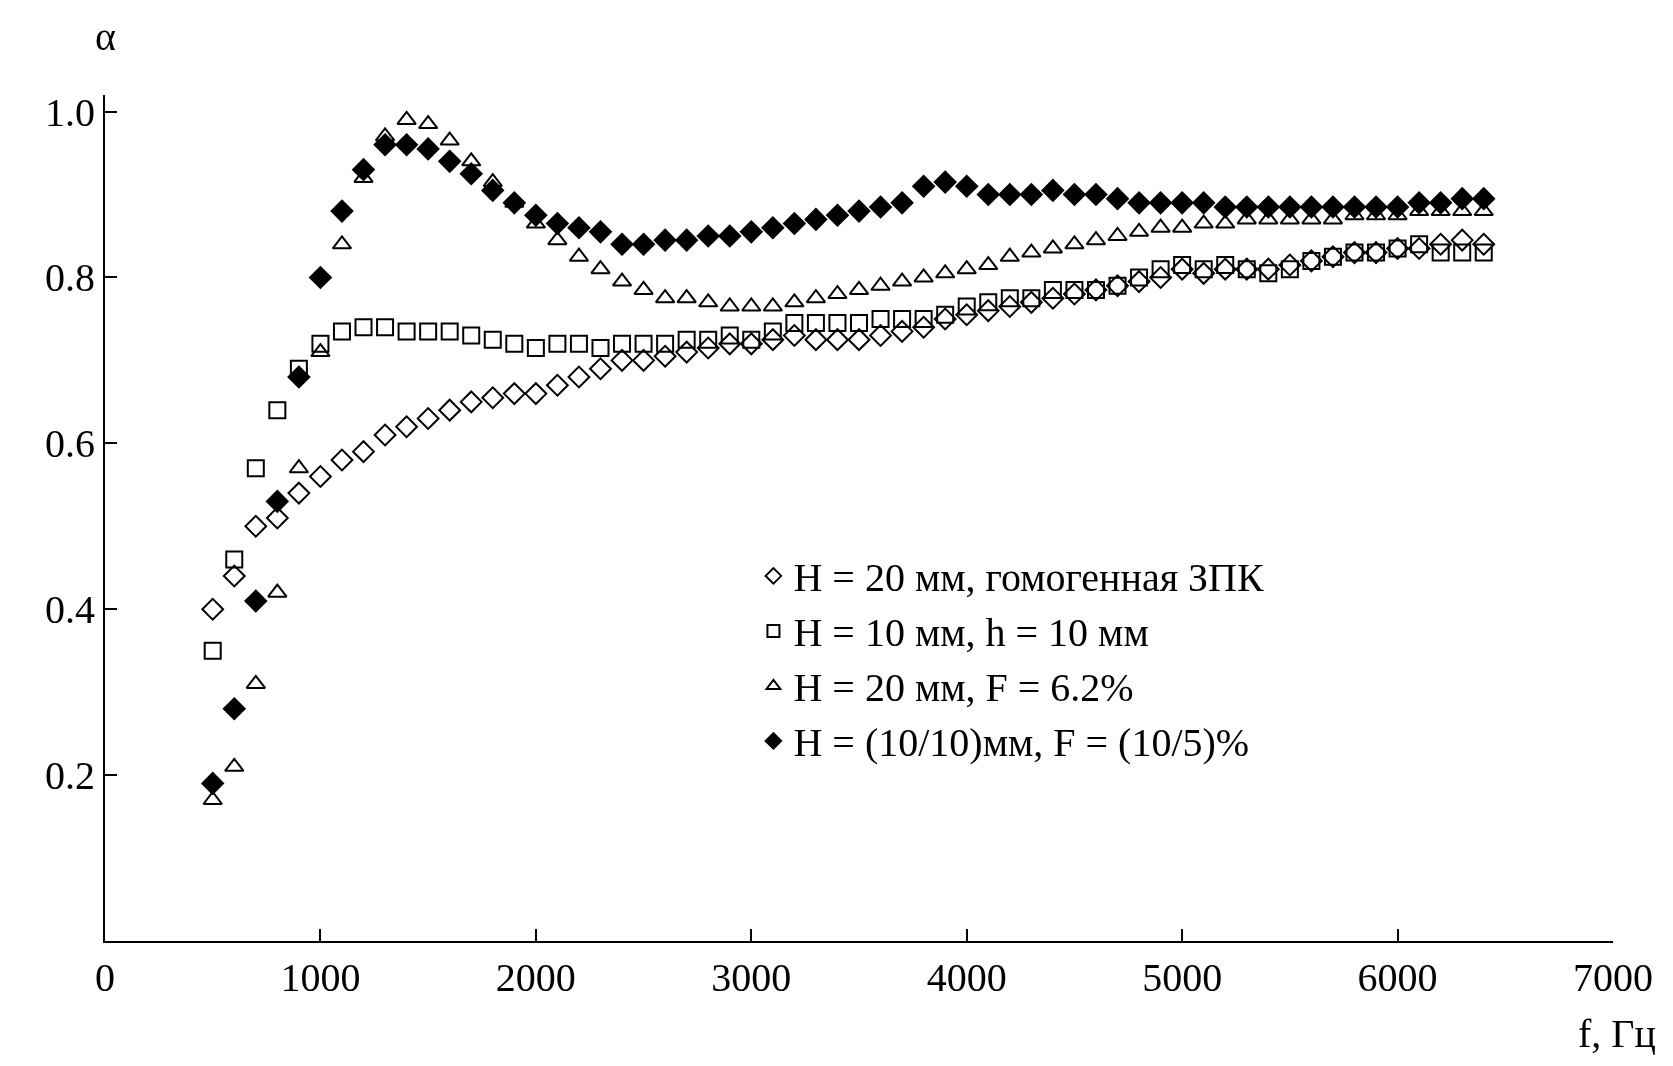  I want to click on legend-label: H = 20 мм, F = 6.2%, so click(963, 688).